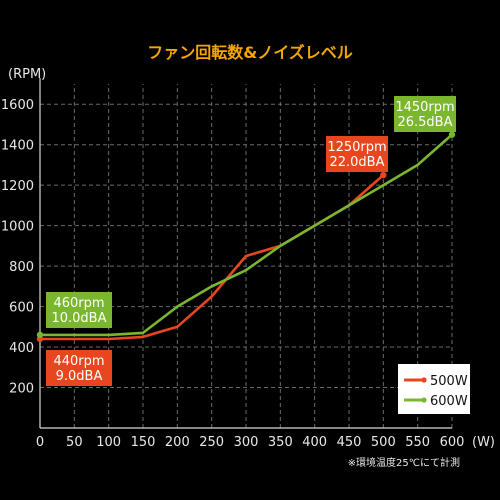 The image size is (500, 500). Describe the element at coordinates (21, 389) in the screenshot. I see `y-tick-label: 200` at that location.